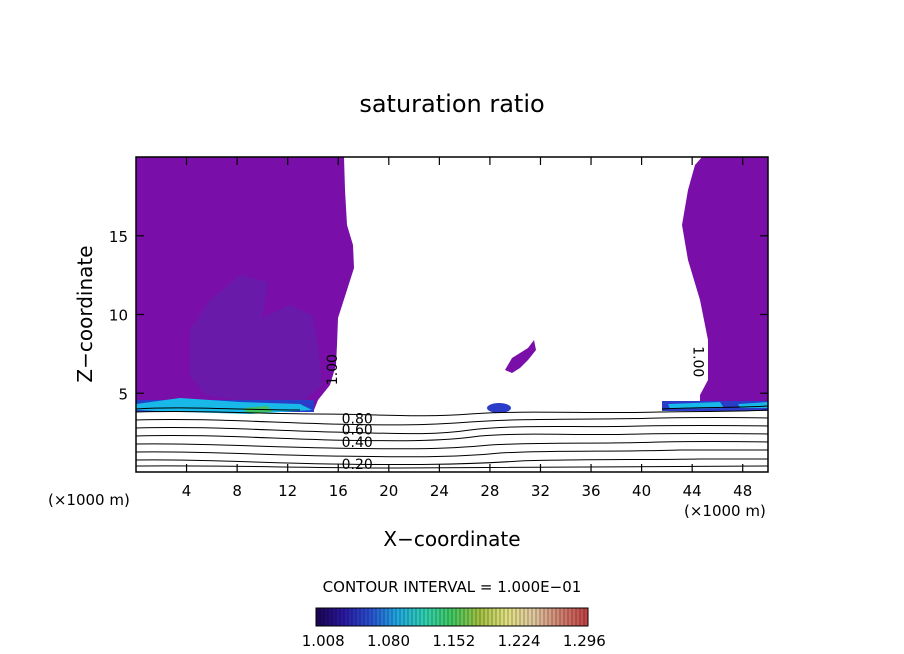 The image size is (904, 654). Describe the element at coordinates (452, 437) in the screenshot. I see `contour-lines` at that location.